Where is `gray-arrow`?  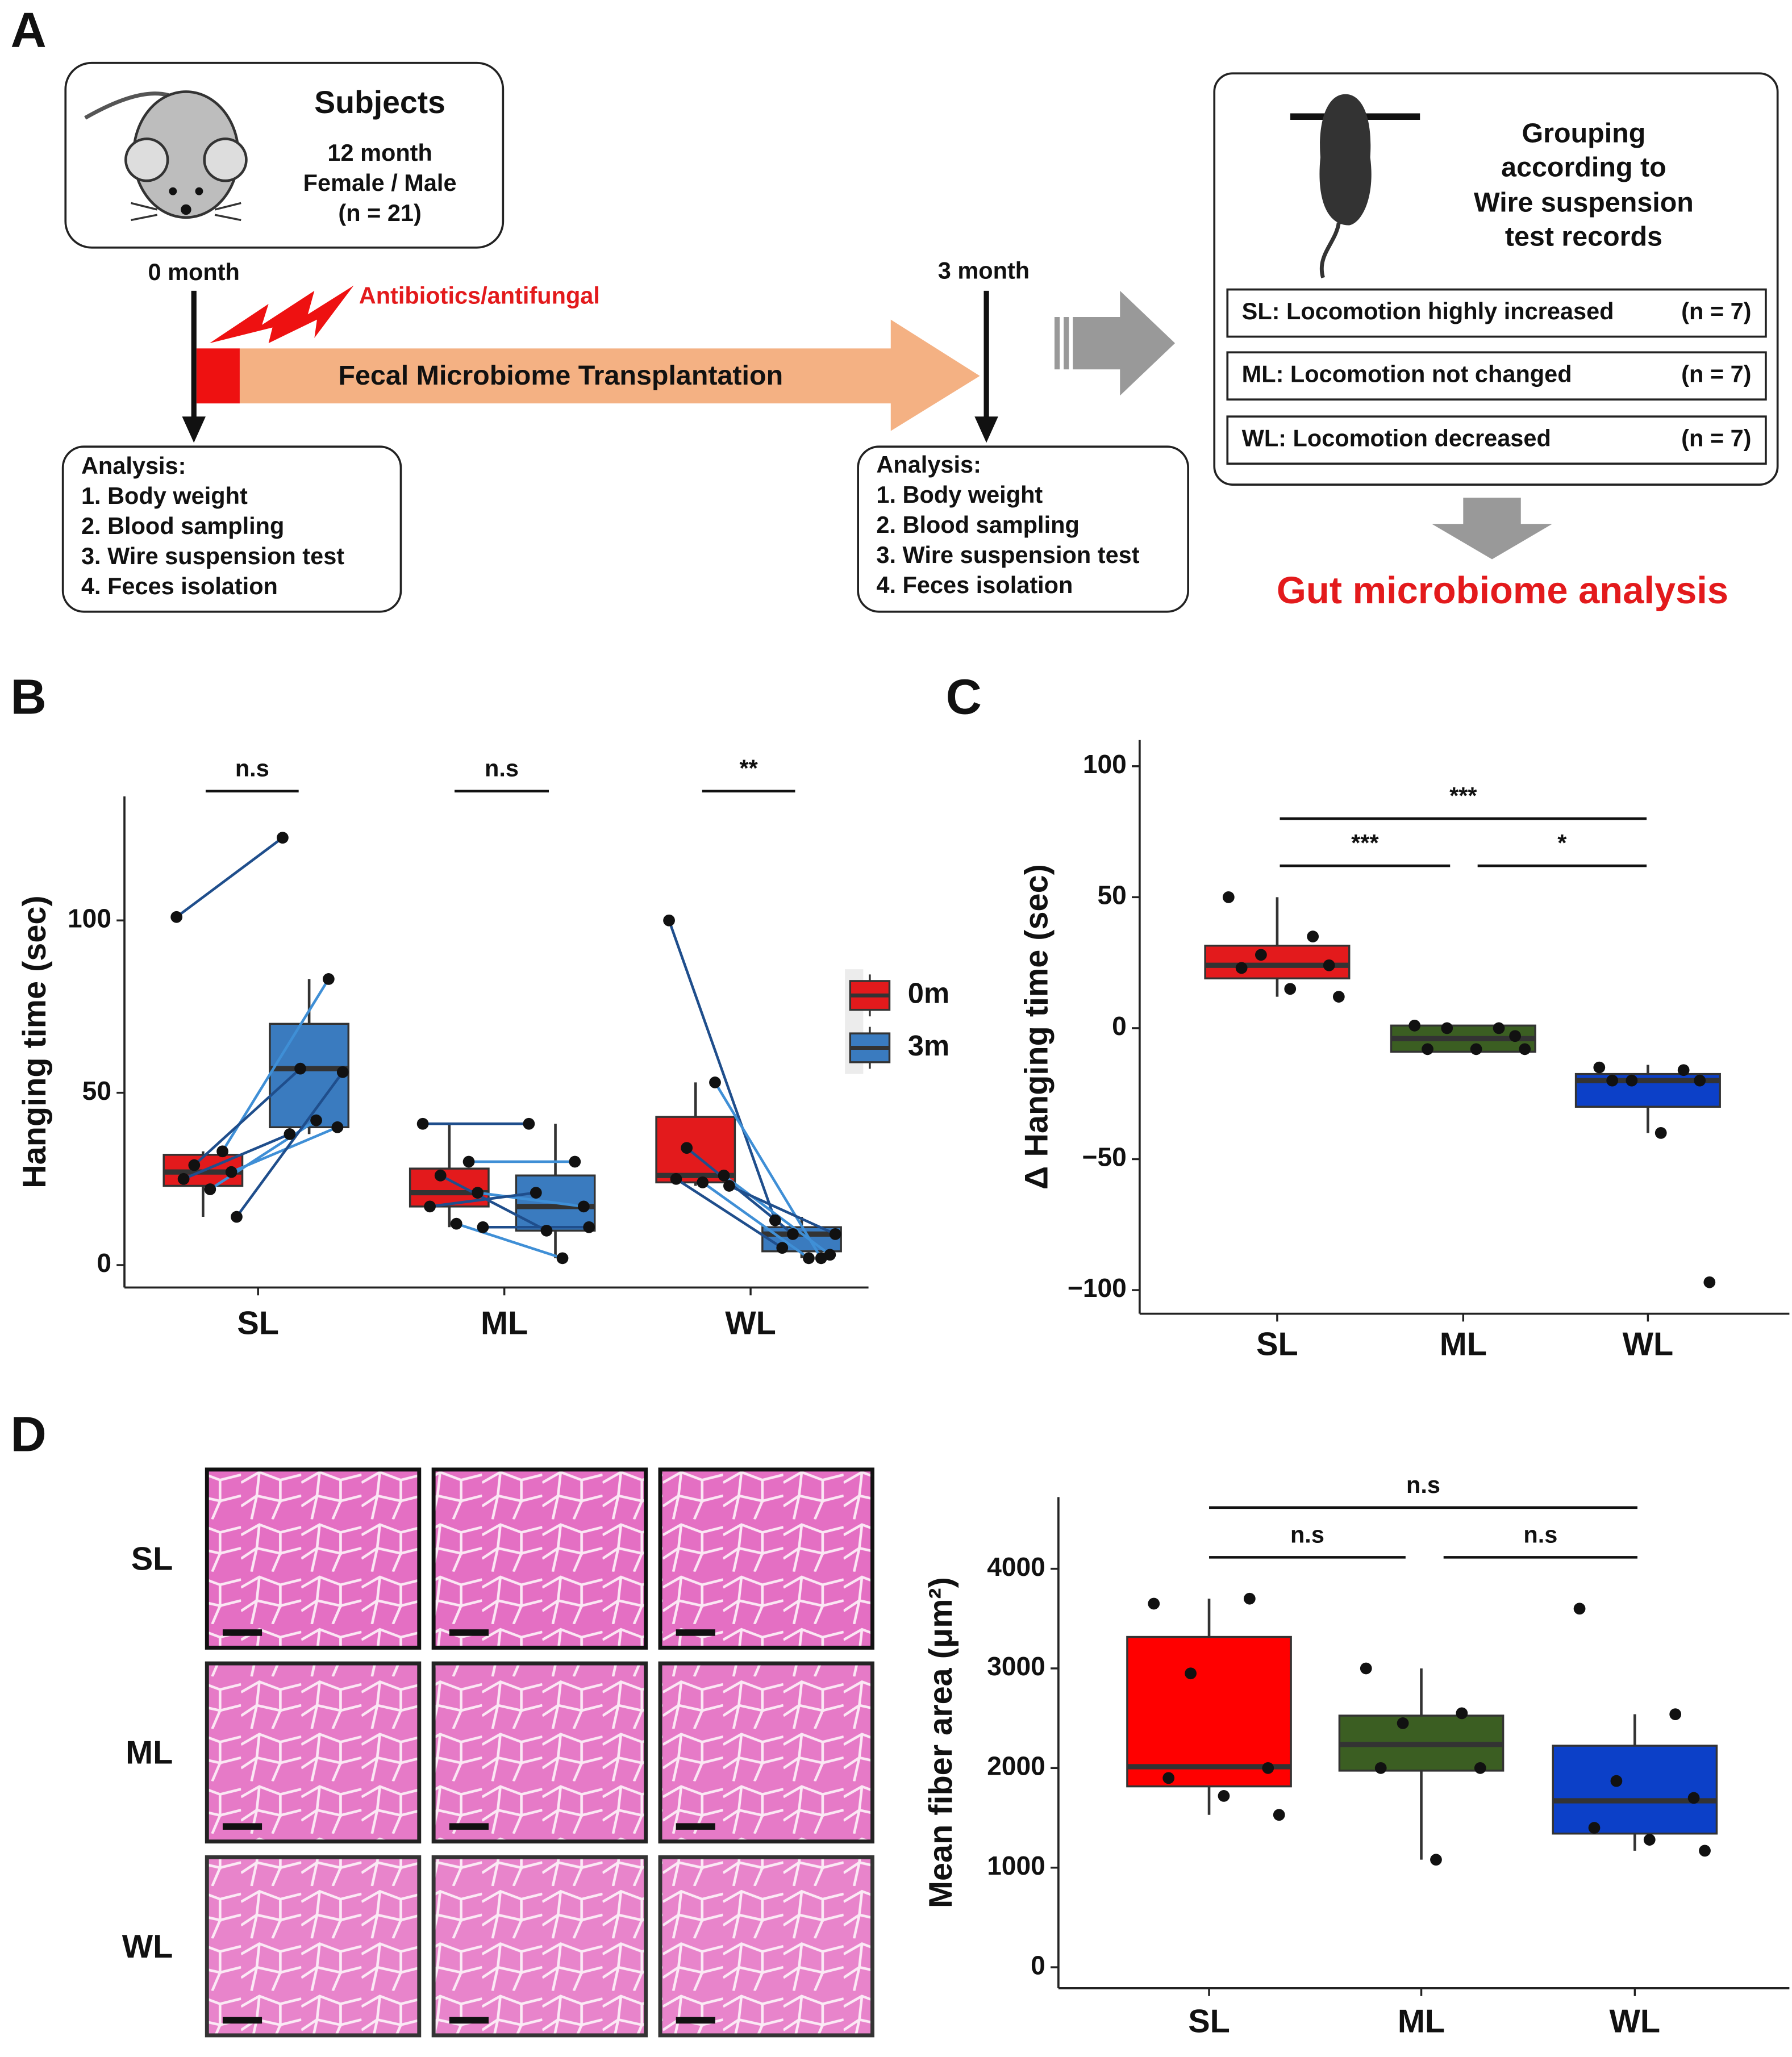 gray-arrow is located at coordinates (1303, 425).